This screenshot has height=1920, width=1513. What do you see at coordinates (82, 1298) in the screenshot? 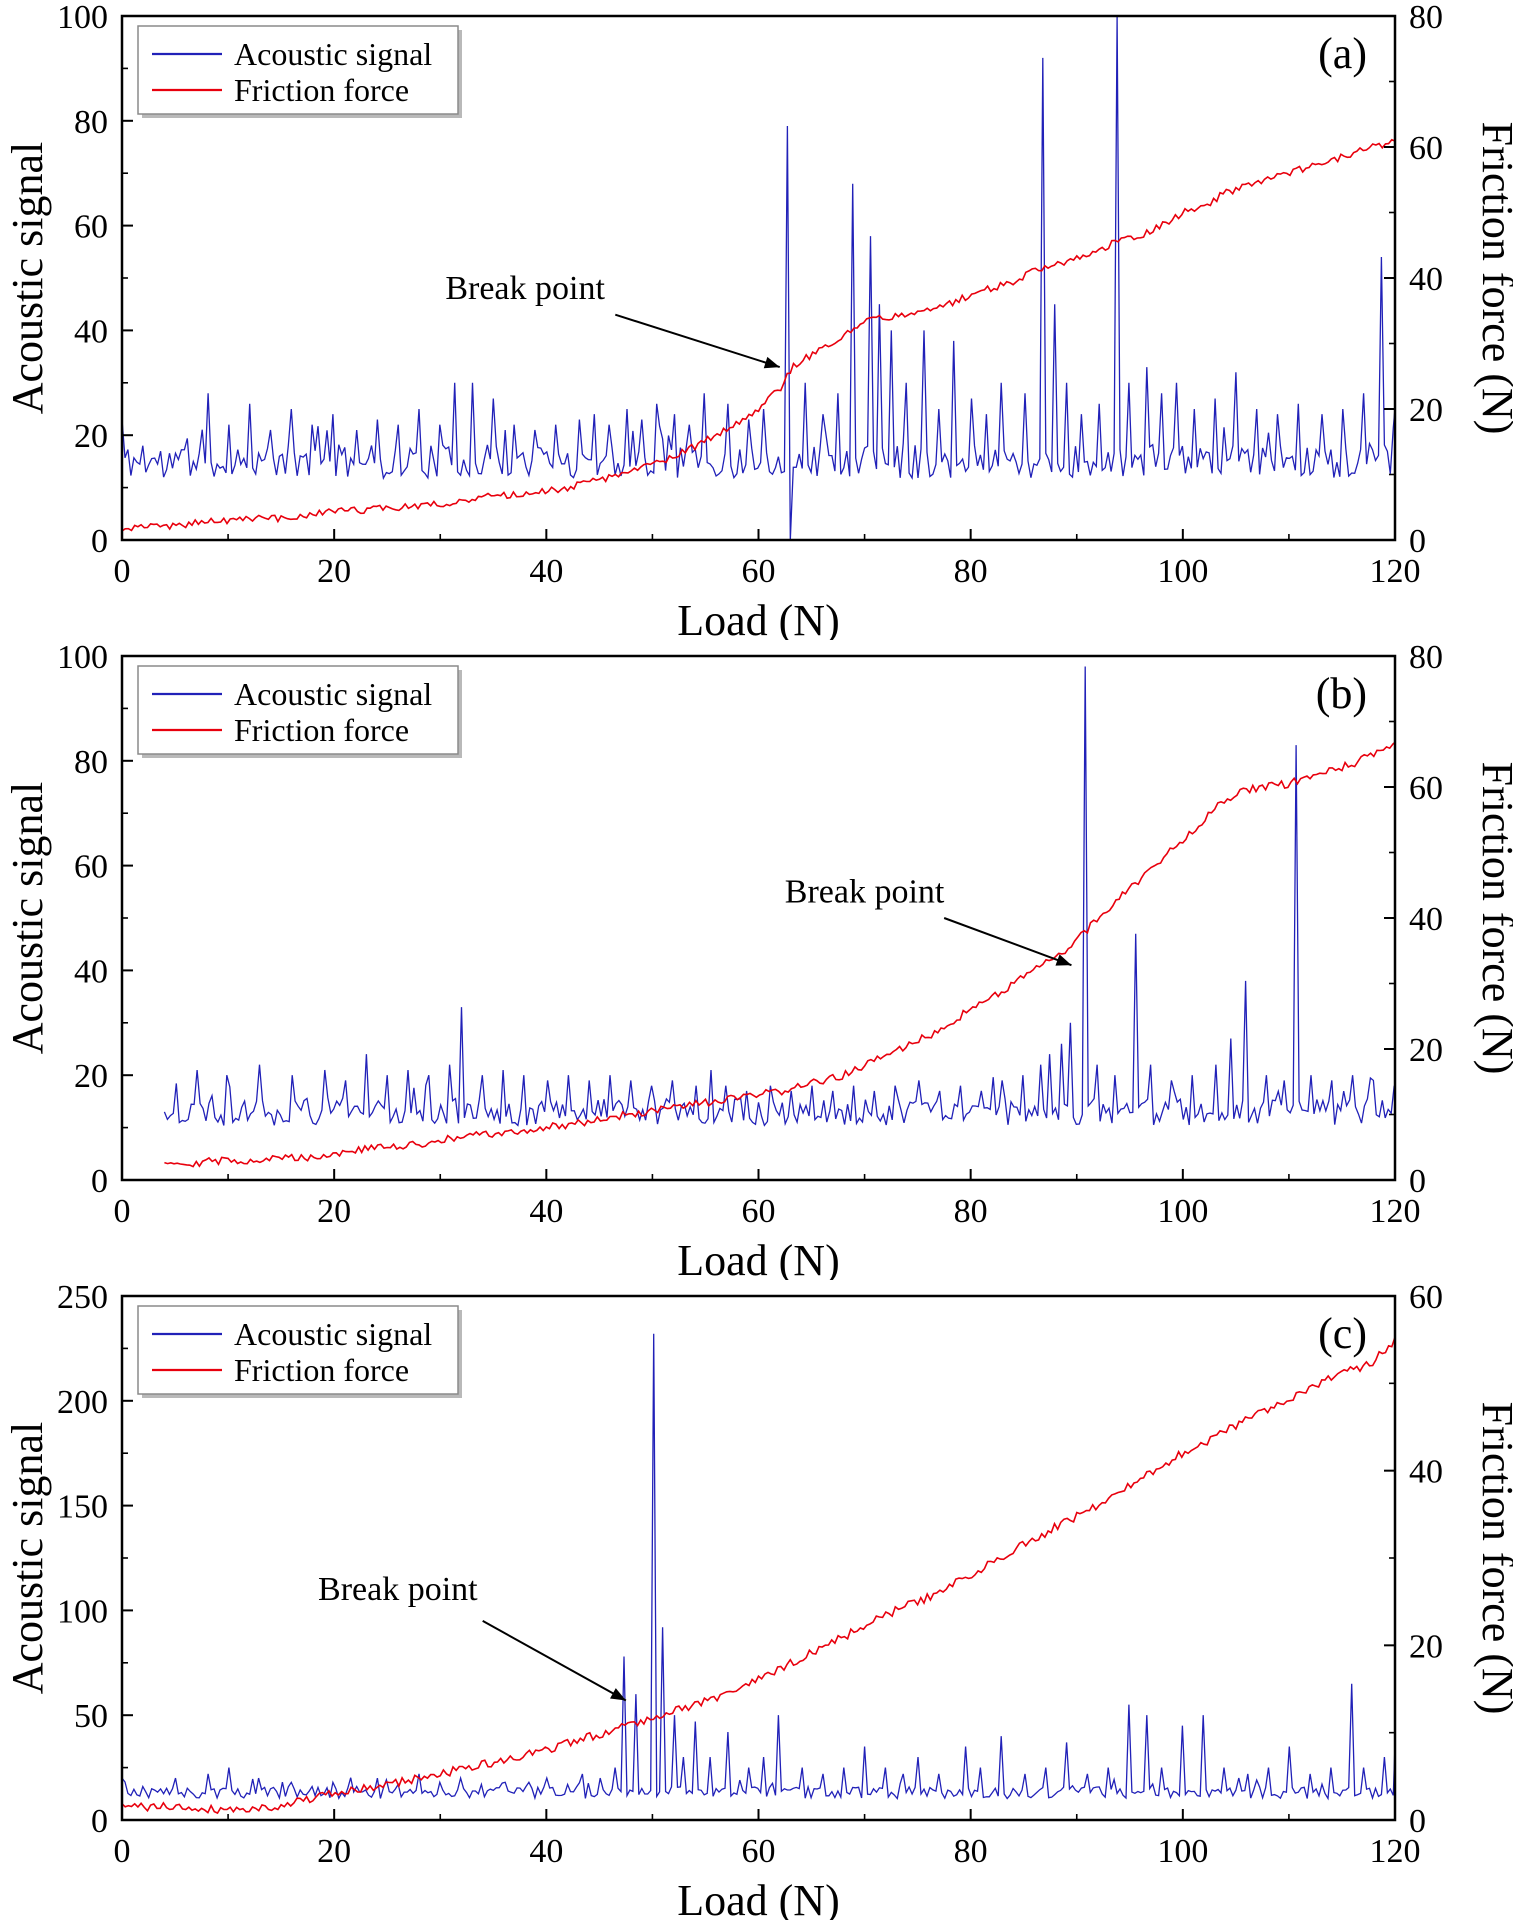
I see `y-left-tick-label: 250` at bounding box center [82, 1298].